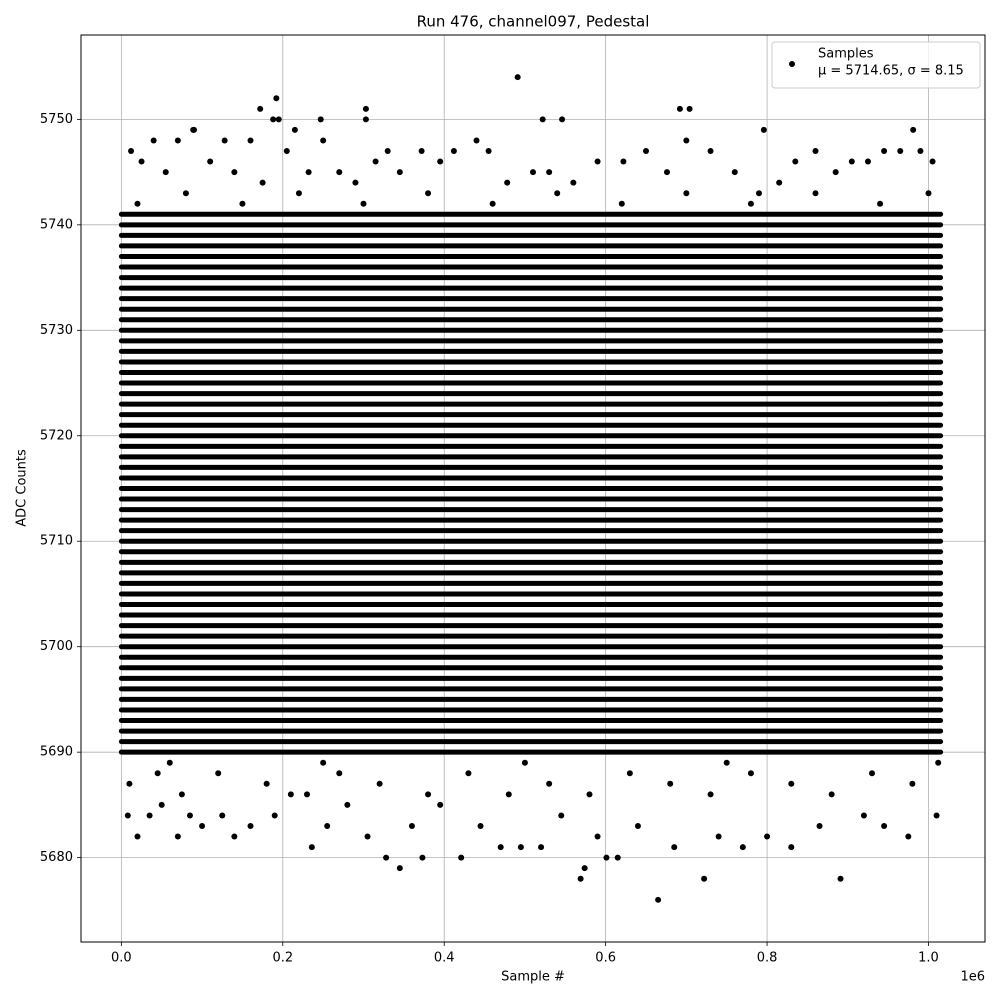 Image resolution: width=1000 pixels, height=1004 pixels. I want to click on x-tick-label: 0.6, so click(605, 958).